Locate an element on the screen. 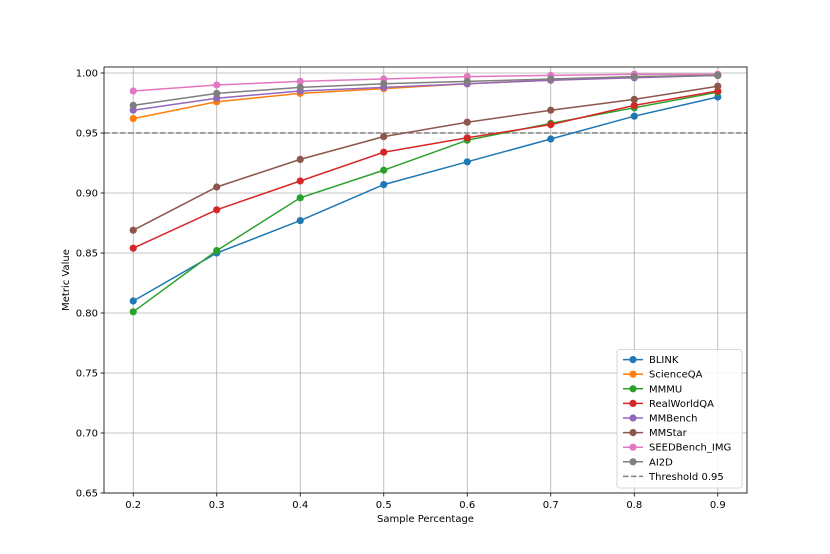 The image size is (830, 554). legend-item: MMBench is located at coordinates (660, 419).